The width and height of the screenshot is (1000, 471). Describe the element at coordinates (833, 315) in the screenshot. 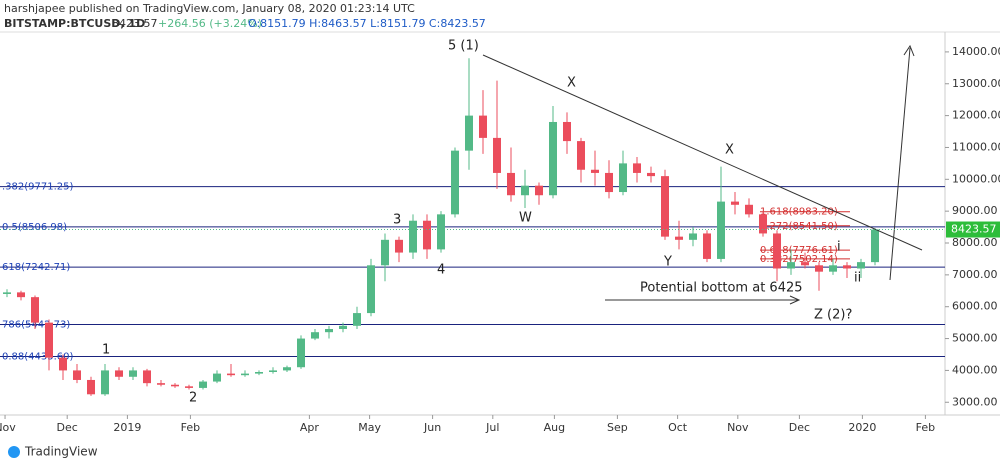

I see `annotation: Z (2)?` at that location.